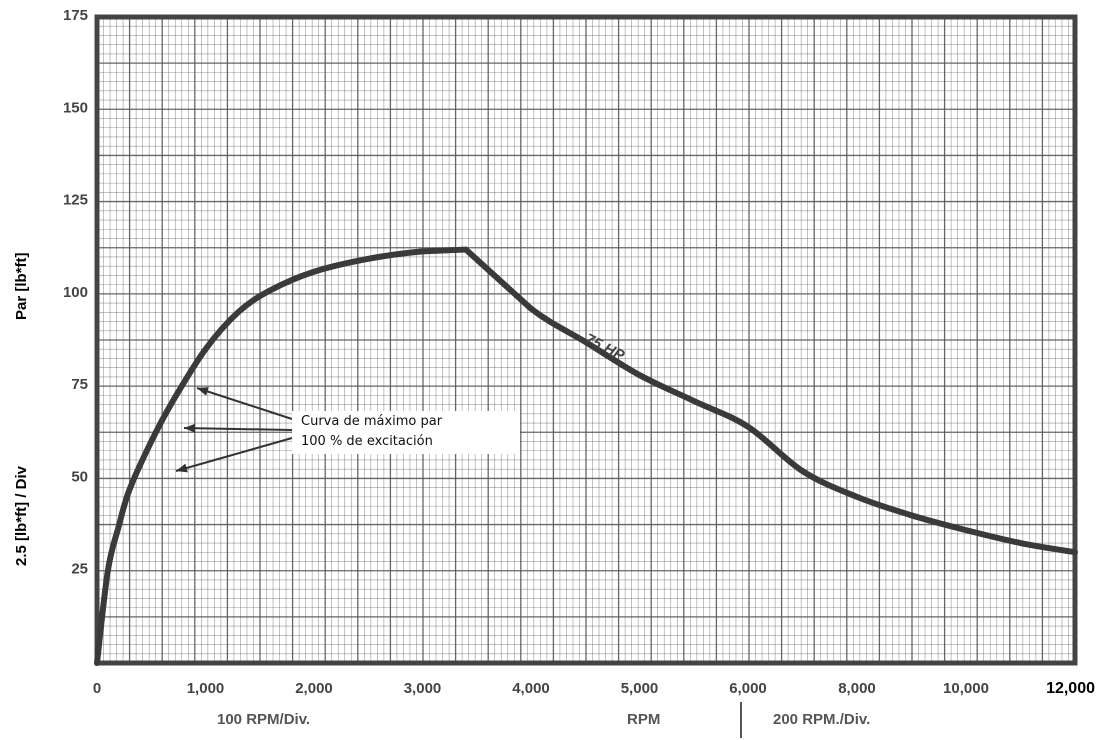  Describe the element at coordinates (821, 719) in the screenshot. I see `bottom-right-scale-label: 200 RPM./Div.` at that location.